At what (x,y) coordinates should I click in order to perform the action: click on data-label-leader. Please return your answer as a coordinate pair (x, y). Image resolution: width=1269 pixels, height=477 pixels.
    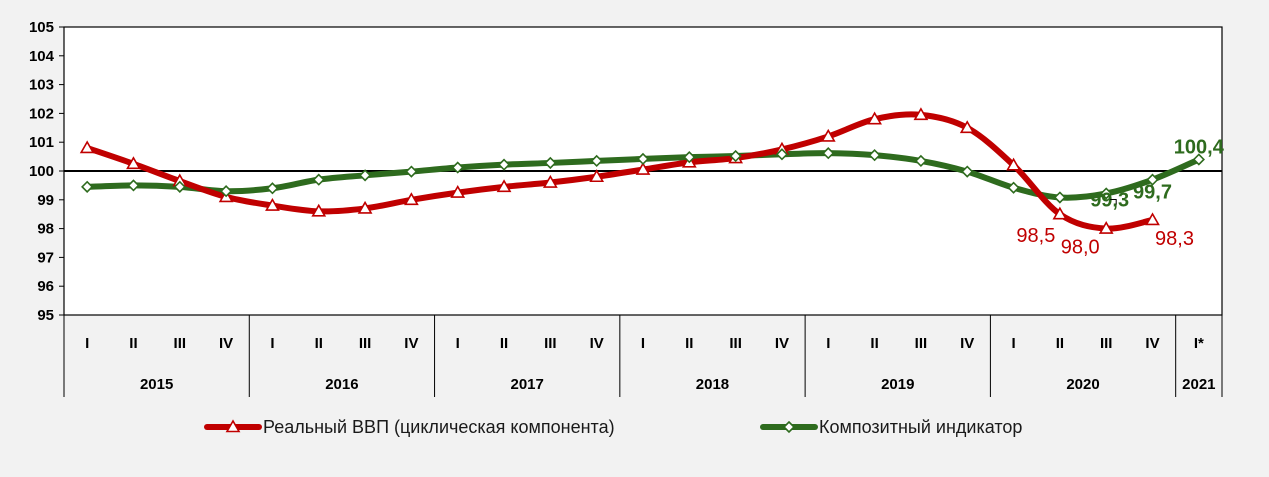
    Looking at the image, I should click on (1113, 201).